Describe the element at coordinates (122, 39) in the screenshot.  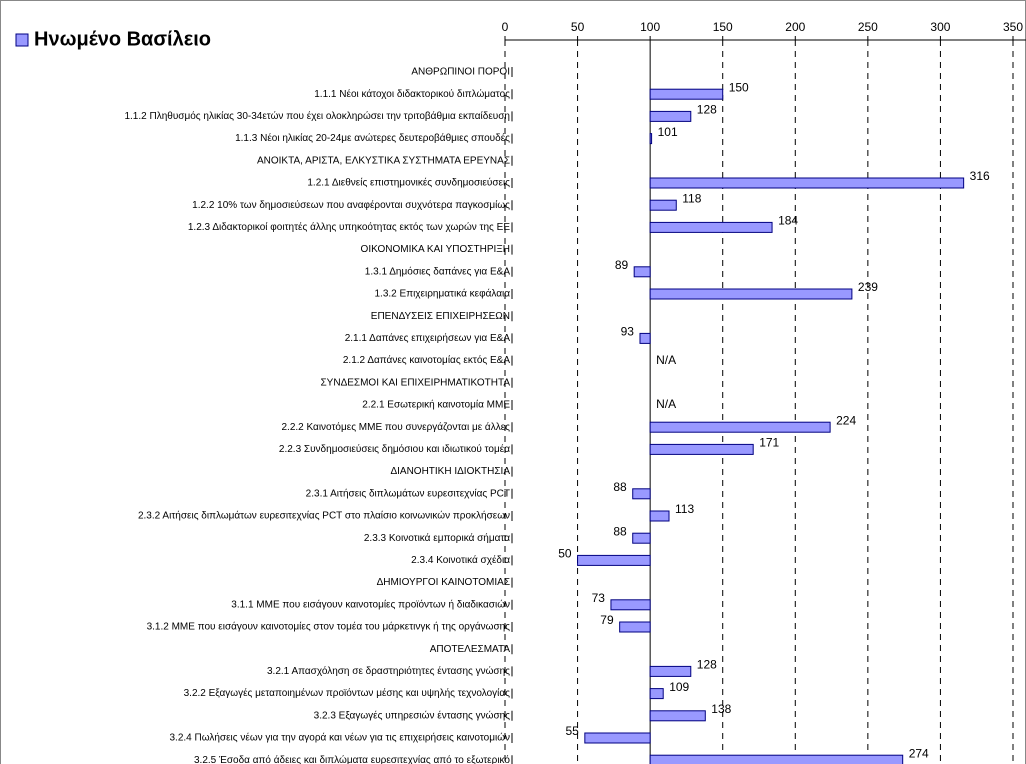
I see `legend-label: Ηνωμένο Βασίλειο` at that location.